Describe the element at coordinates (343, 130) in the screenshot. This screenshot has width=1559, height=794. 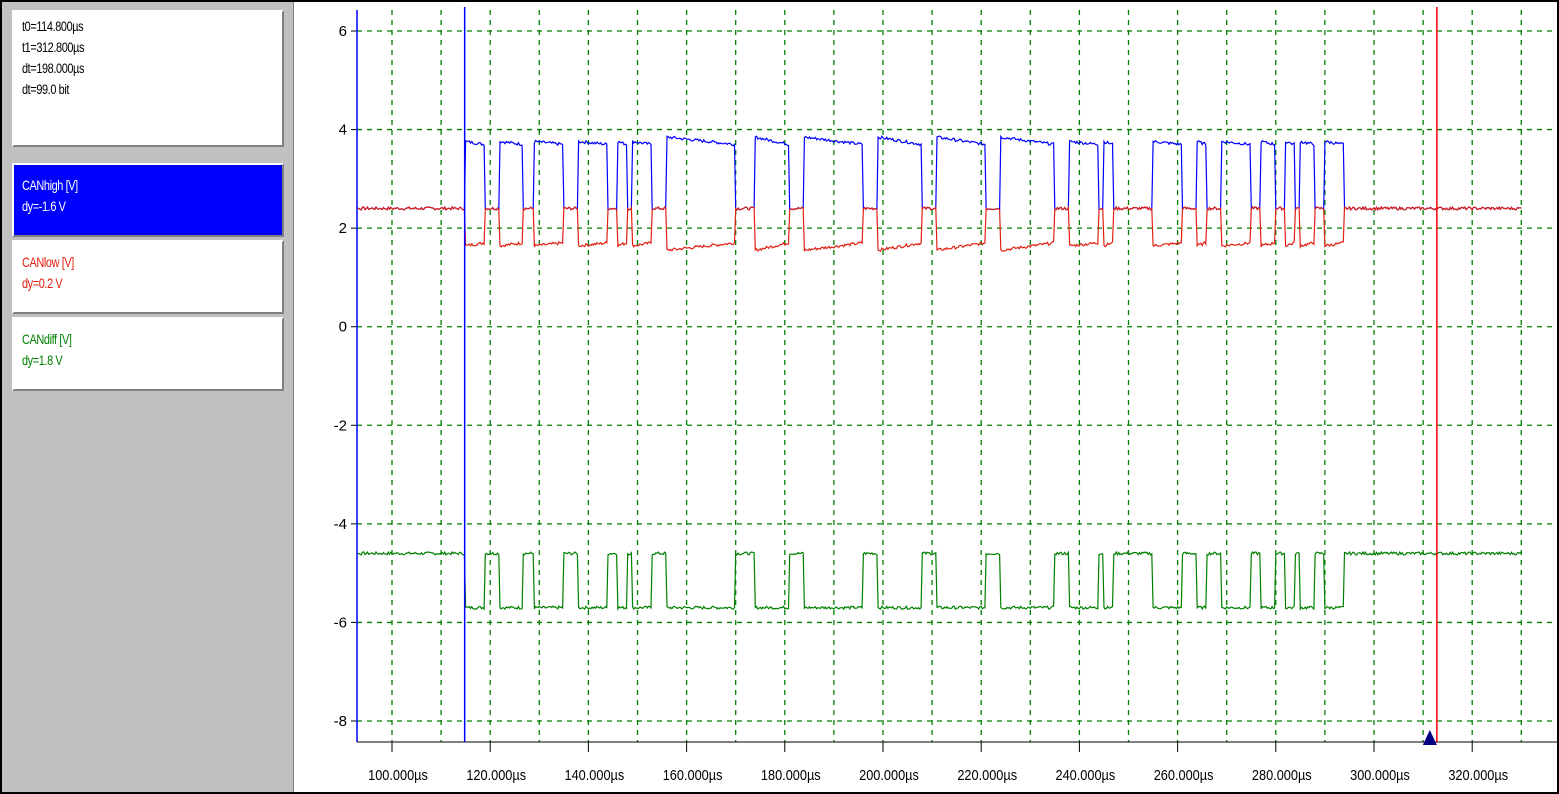
I see `y-axis-tick-label: 4` at that location.